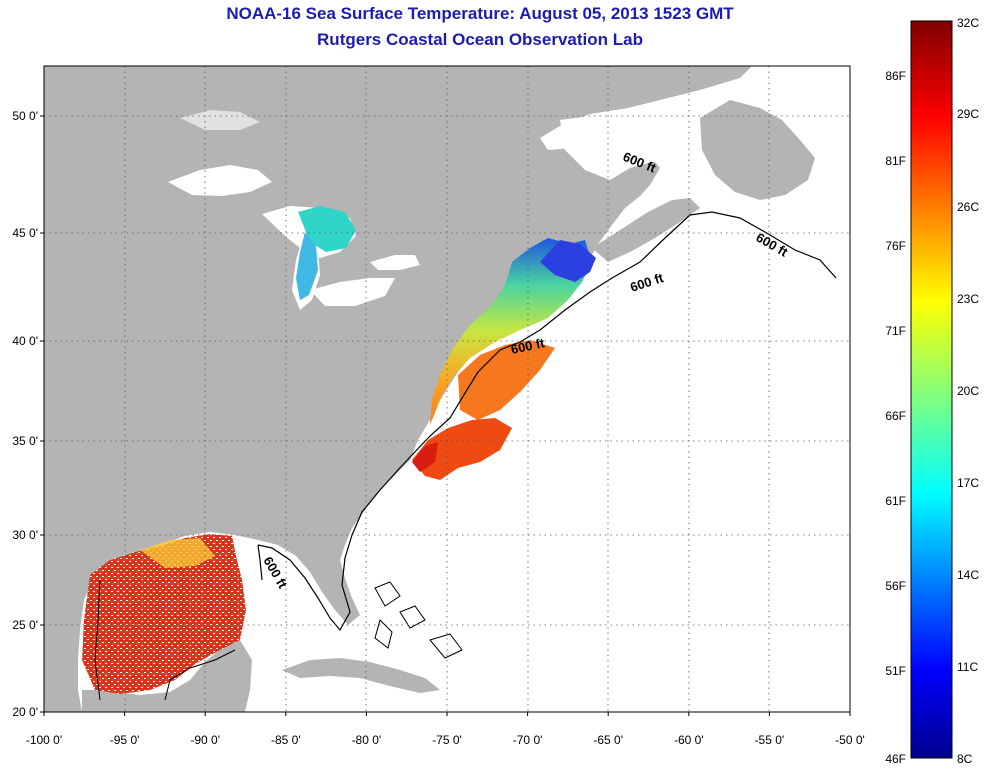 The image size is (984, 770). I want to click on lon-tick-label: -100 0', so click(44, 740).